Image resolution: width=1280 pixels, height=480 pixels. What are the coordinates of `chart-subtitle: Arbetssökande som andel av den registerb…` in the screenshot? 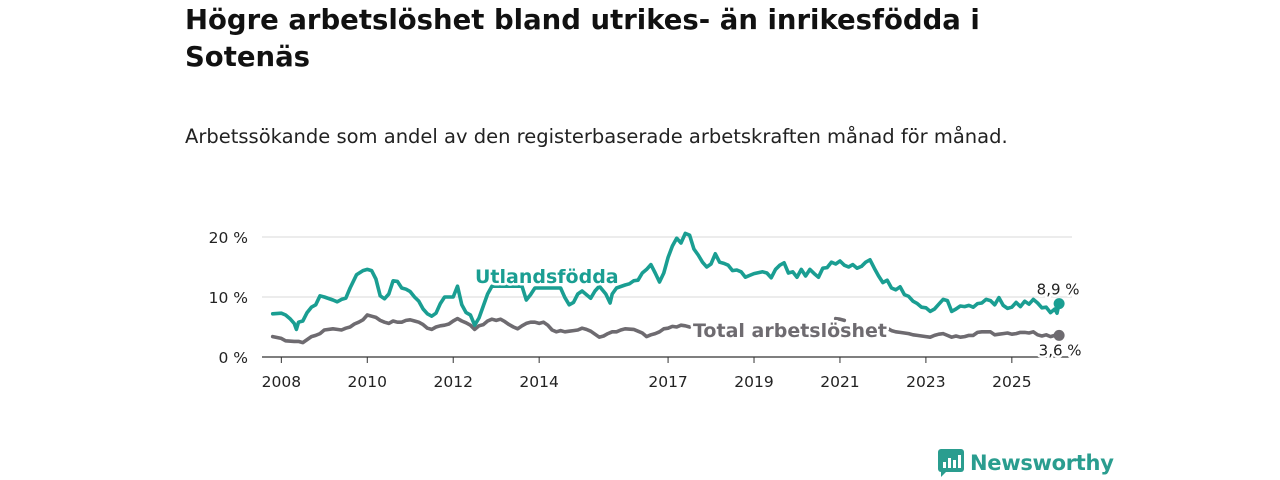 It's located at (596, 136).